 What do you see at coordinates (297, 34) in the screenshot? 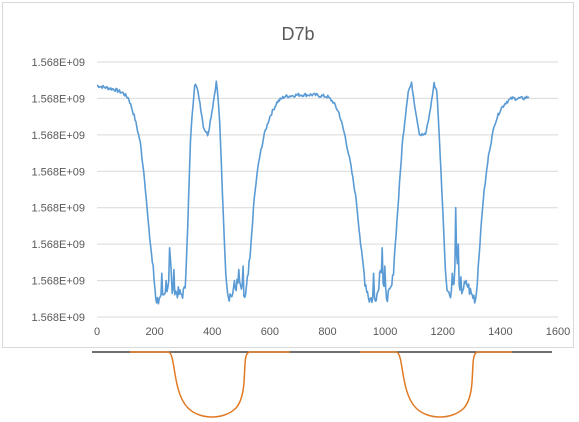
I see `chart-title: D7b` at bounding box center [297, 34].